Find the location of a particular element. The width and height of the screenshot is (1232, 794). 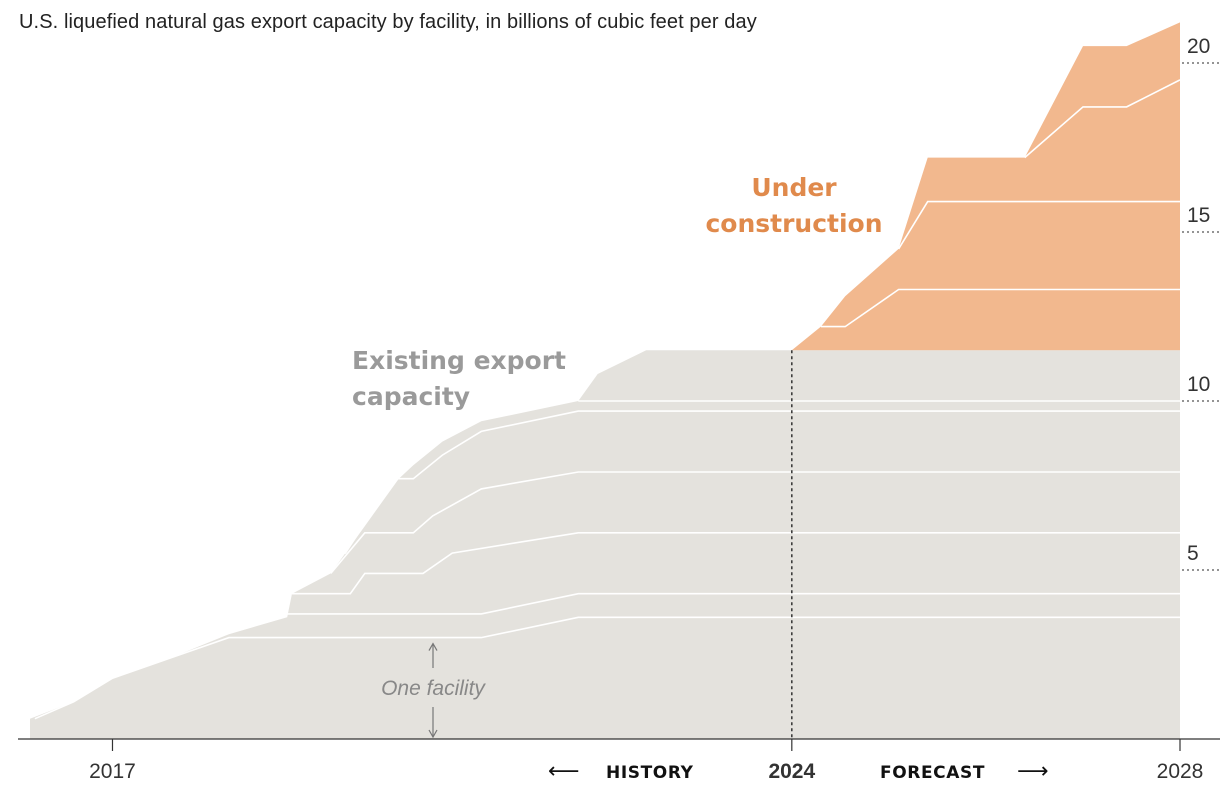

y-tick-label-10: 10 is located at coordinates (1198, 384).